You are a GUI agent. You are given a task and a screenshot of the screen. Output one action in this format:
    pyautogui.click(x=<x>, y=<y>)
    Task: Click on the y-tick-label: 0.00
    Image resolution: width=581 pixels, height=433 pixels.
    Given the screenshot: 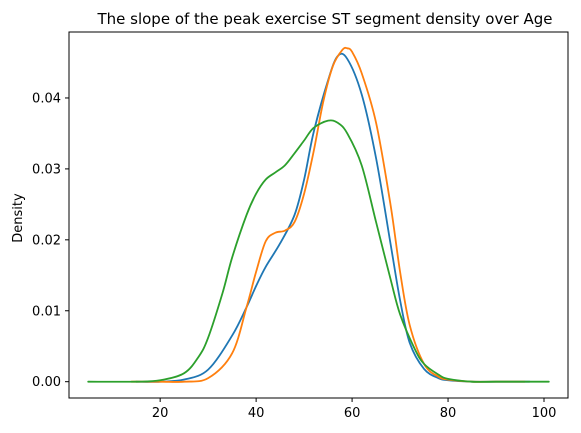 What is the action you would take?
    pyautogui.click(x=46, y=382)
    